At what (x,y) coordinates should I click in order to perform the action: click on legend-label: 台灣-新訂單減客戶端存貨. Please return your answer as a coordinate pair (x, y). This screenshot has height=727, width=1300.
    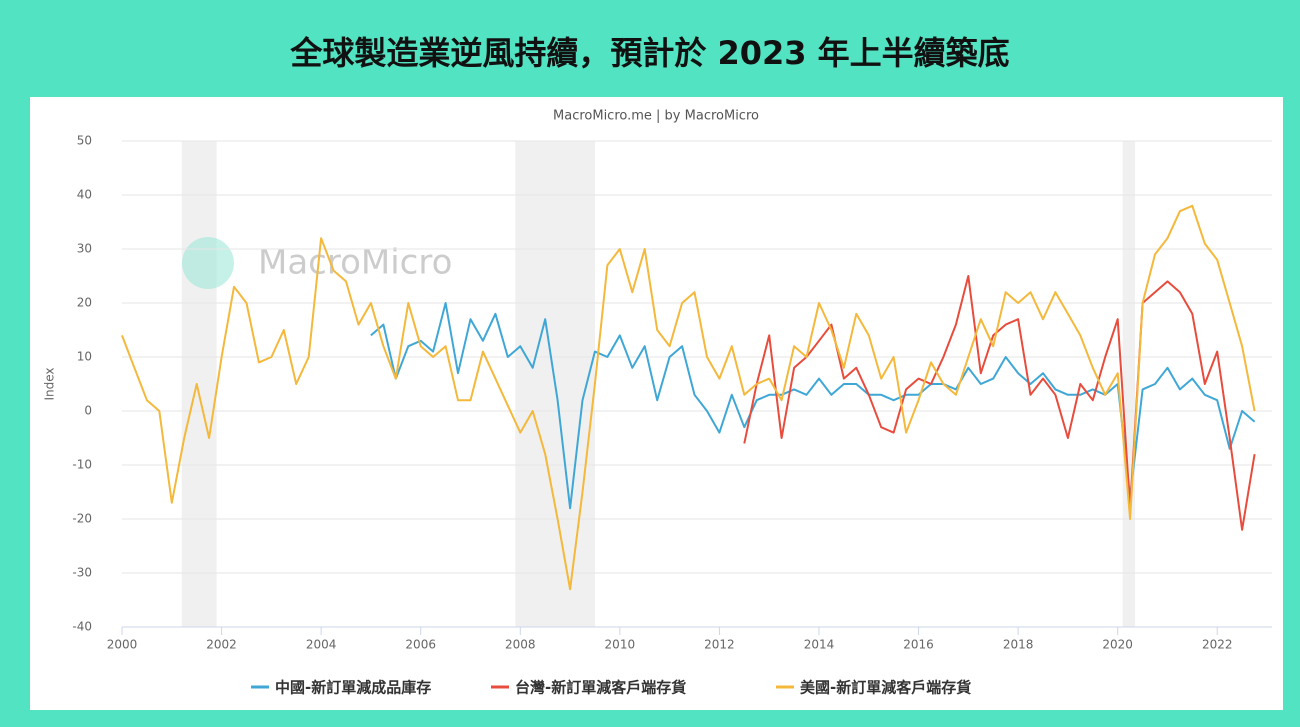
    Looking at the image, I should click on (600, 688).